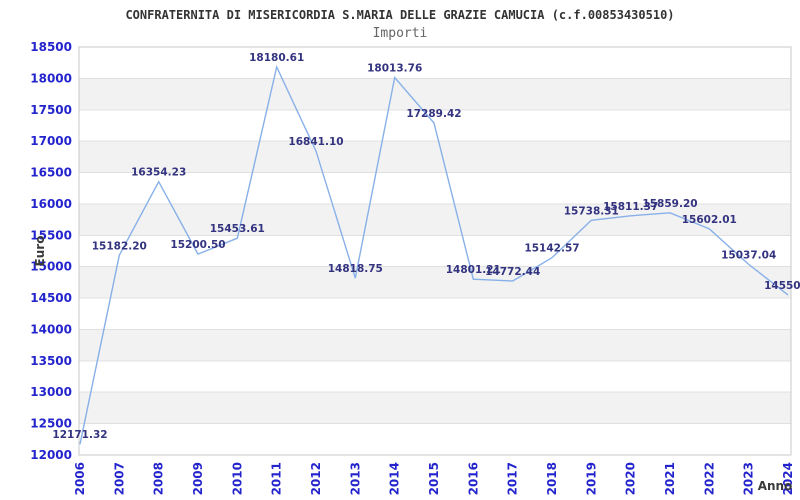 The width and height of the screenshot is (800, 500). I want to click on svg-text: 2022, so click(709, 478).